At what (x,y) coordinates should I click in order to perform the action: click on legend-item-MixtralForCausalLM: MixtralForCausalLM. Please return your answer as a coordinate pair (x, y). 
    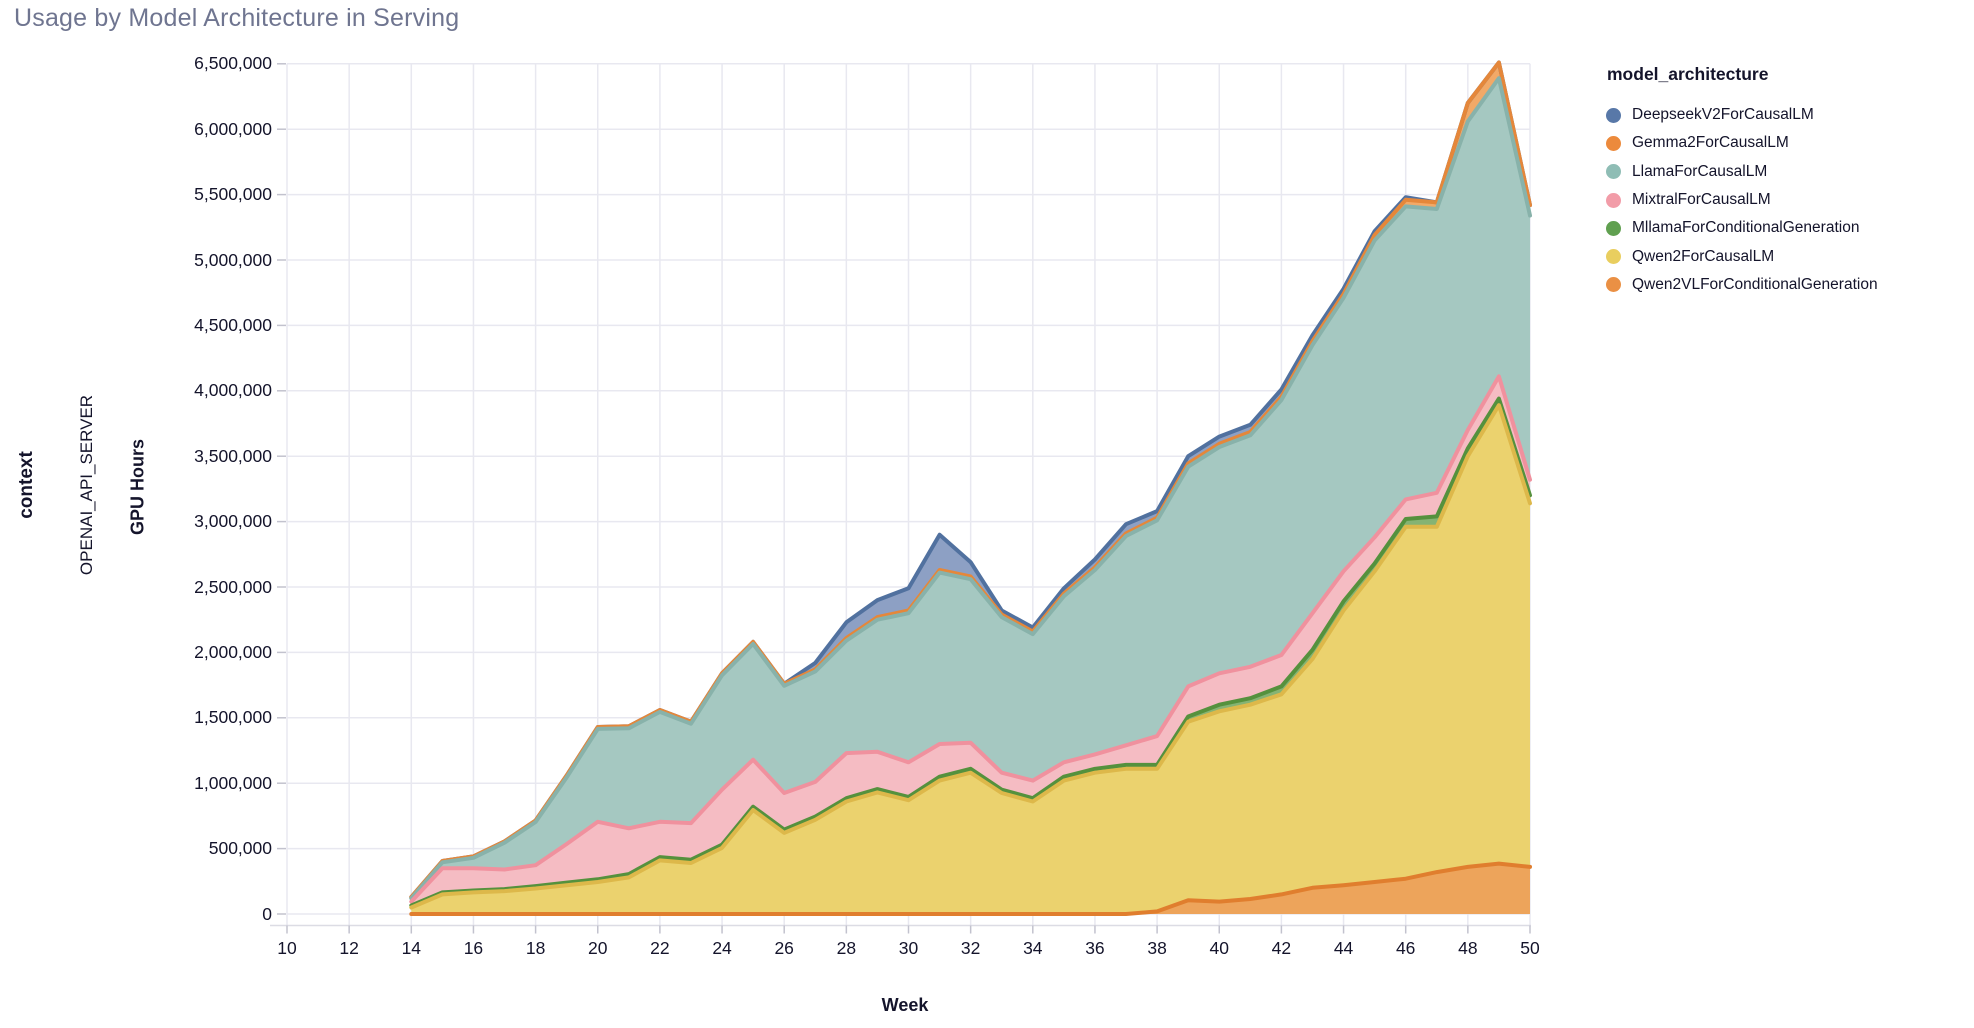
    Looking at the image, I should click on (1742, 200).